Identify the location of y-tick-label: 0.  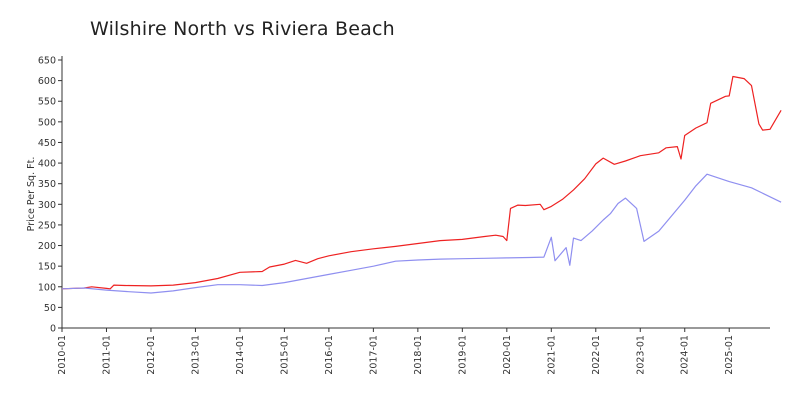
(53, 329).